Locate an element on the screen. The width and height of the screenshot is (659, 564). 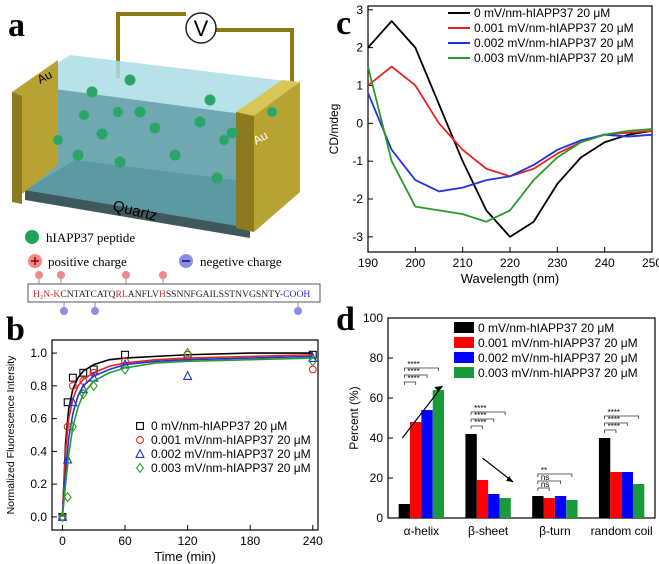
charge-pins is located at coordinates (168, 293).